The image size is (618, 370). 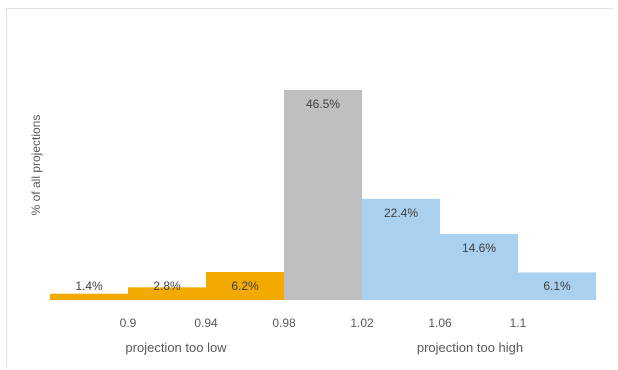 I want to click on x-tick-label-5: 1.06, so click(x=440, y=323).